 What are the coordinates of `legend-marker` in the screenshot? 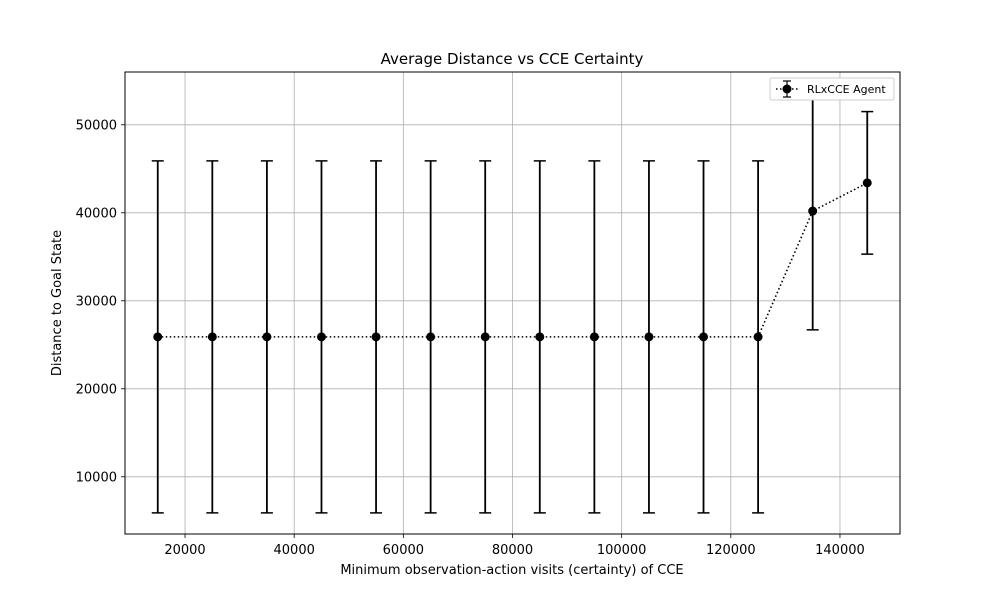 It's located at (787, 89).